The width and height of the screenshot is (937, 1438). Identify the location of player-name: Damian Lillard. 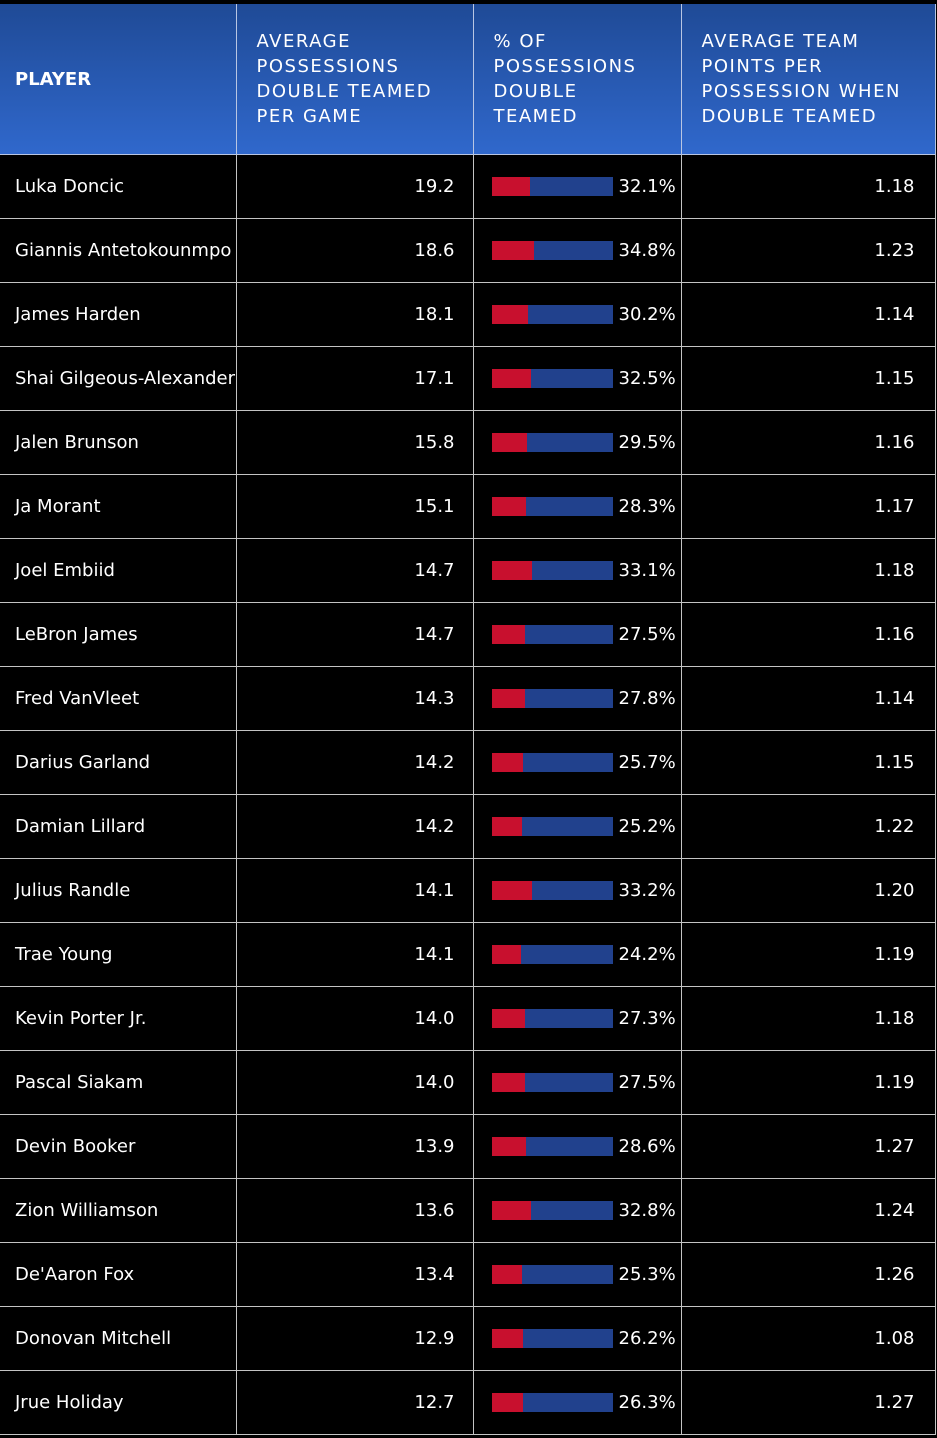
(118, 826).